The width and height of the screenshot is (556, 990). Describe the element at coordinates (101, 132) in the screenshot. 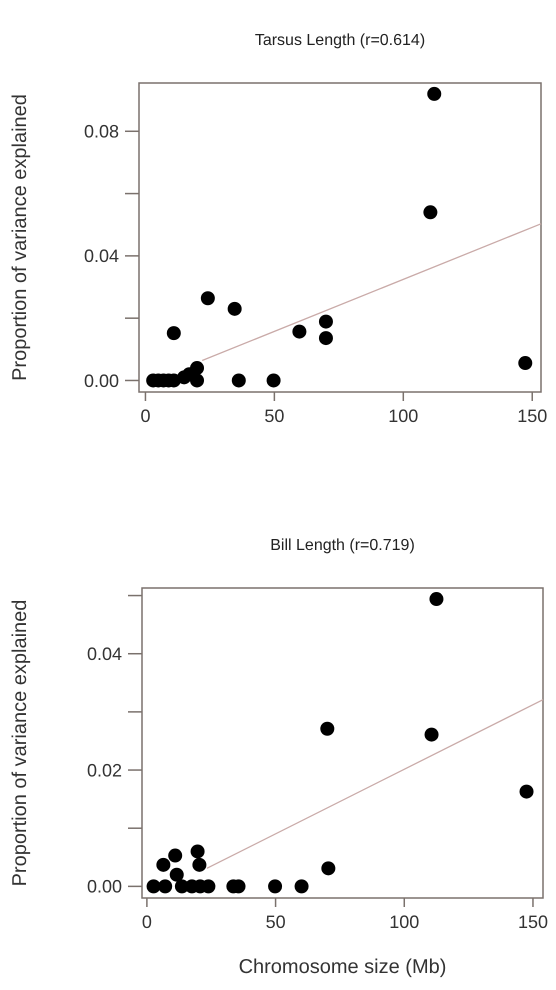

I see `y-tick-label: 0.08` at that location.